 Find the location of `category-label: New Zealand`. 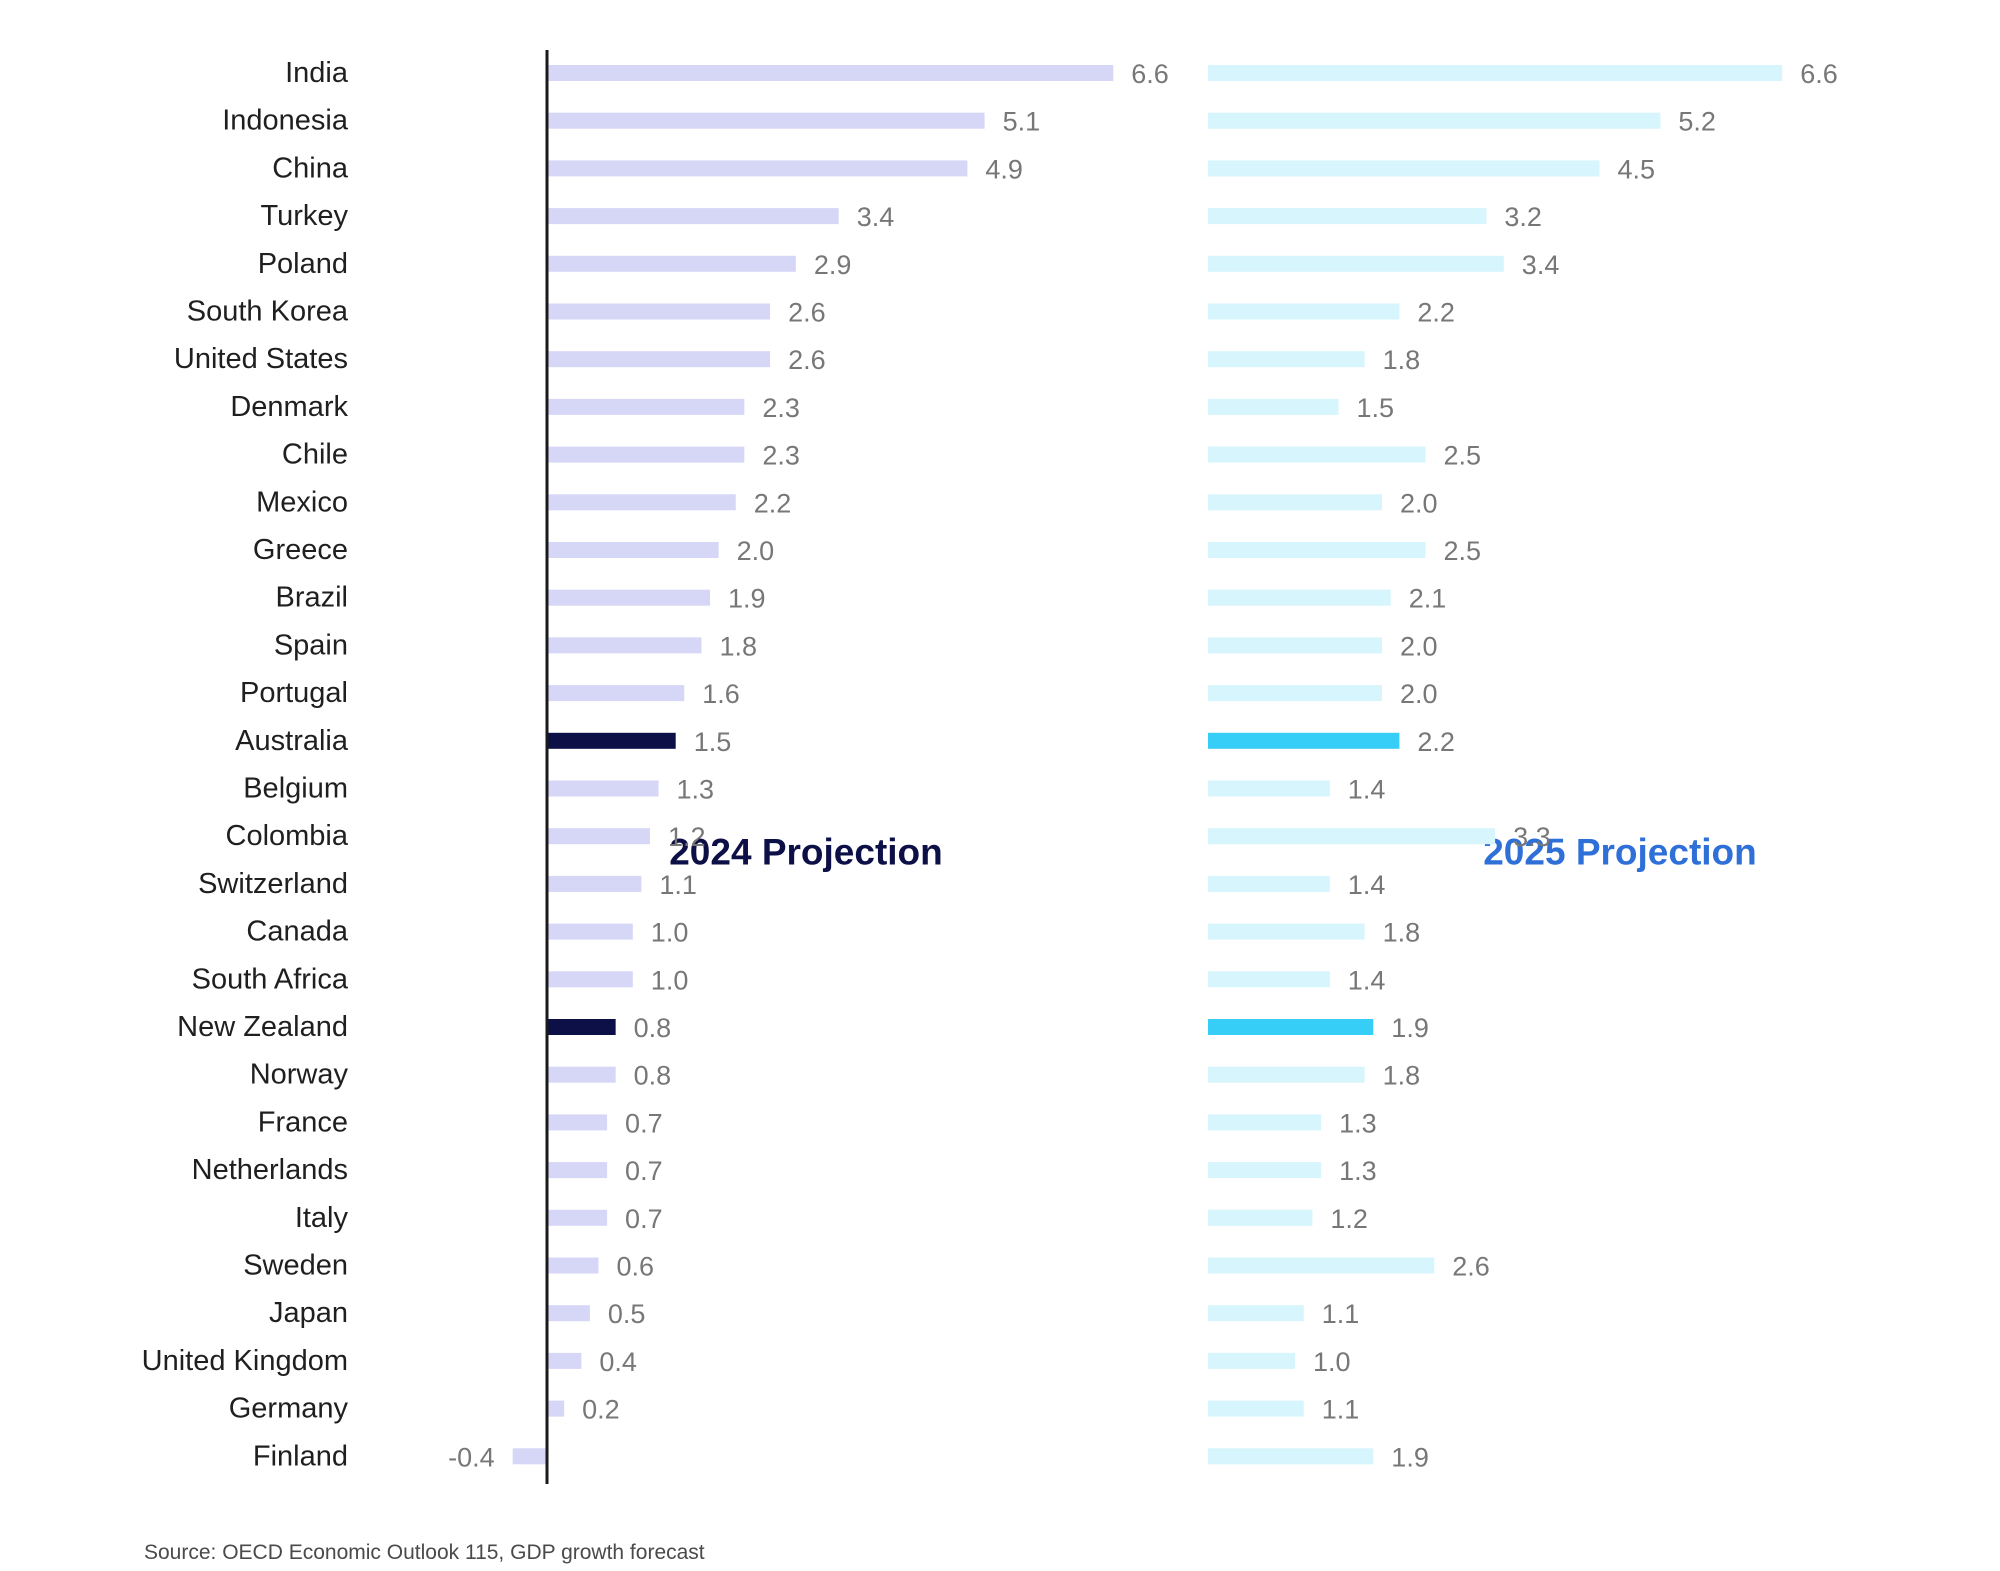

category-label: New Zealand is located at coordinates (262, 1027).